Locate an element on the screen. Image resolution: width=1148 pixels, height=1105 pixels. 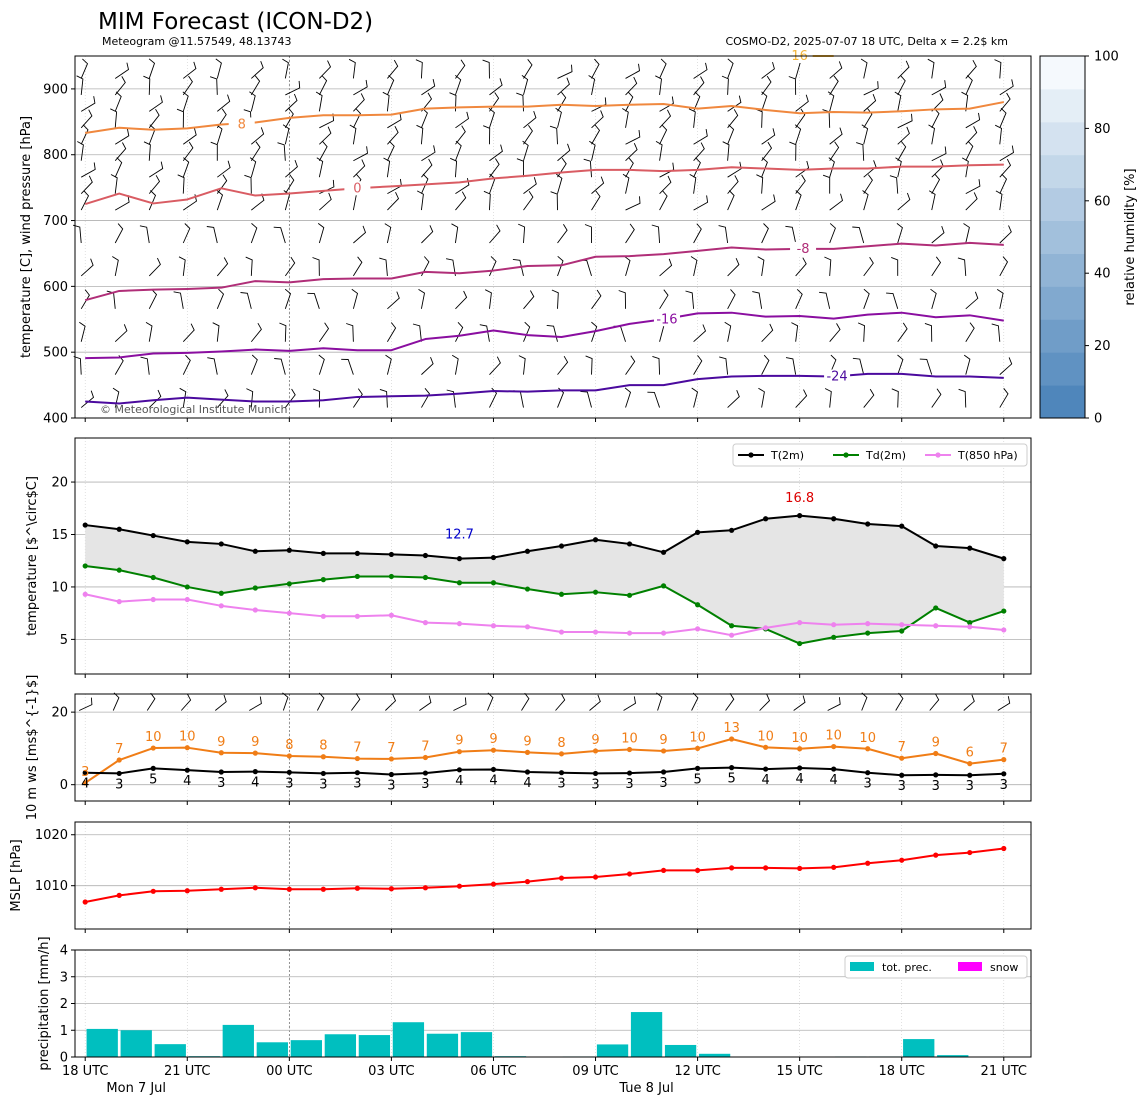
isotherm-label: 8 is located at coordinates (242, 124).